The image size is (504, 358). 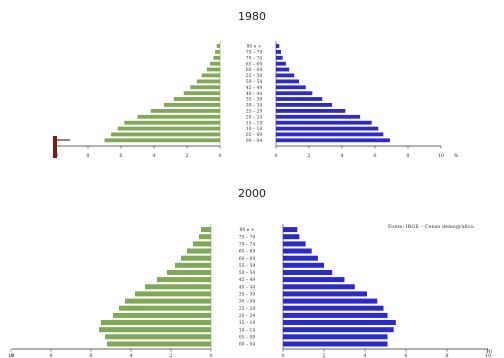 I want to click on axis-edge-label-right: 10, so click(x=489, y=352).